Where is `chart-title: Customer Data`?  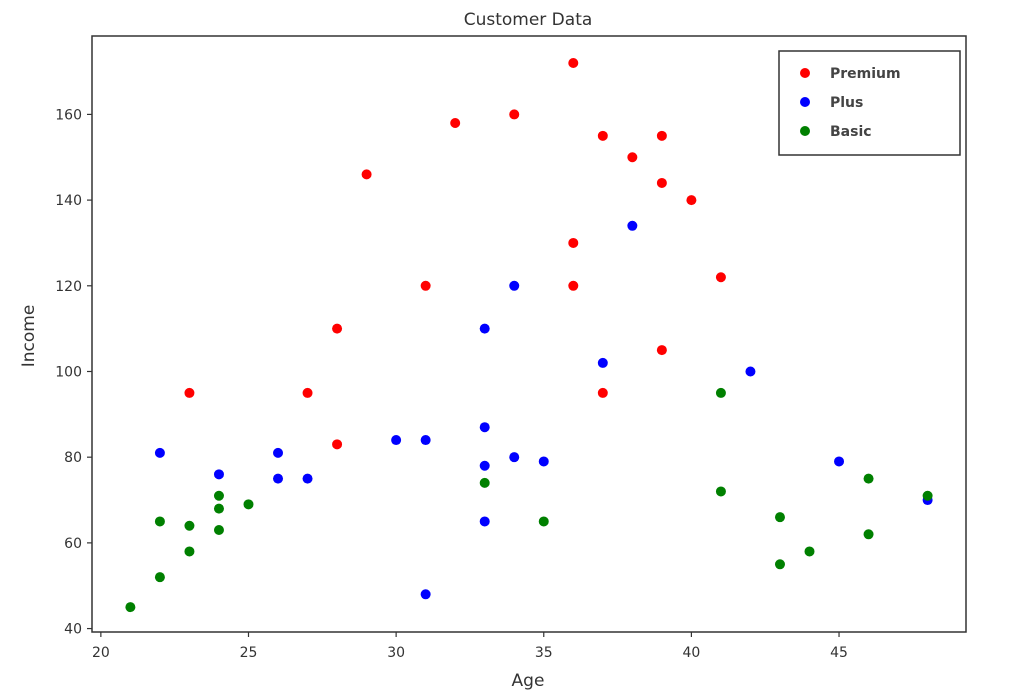
chart-title: Customer Data is located at coordinates (528, 20).